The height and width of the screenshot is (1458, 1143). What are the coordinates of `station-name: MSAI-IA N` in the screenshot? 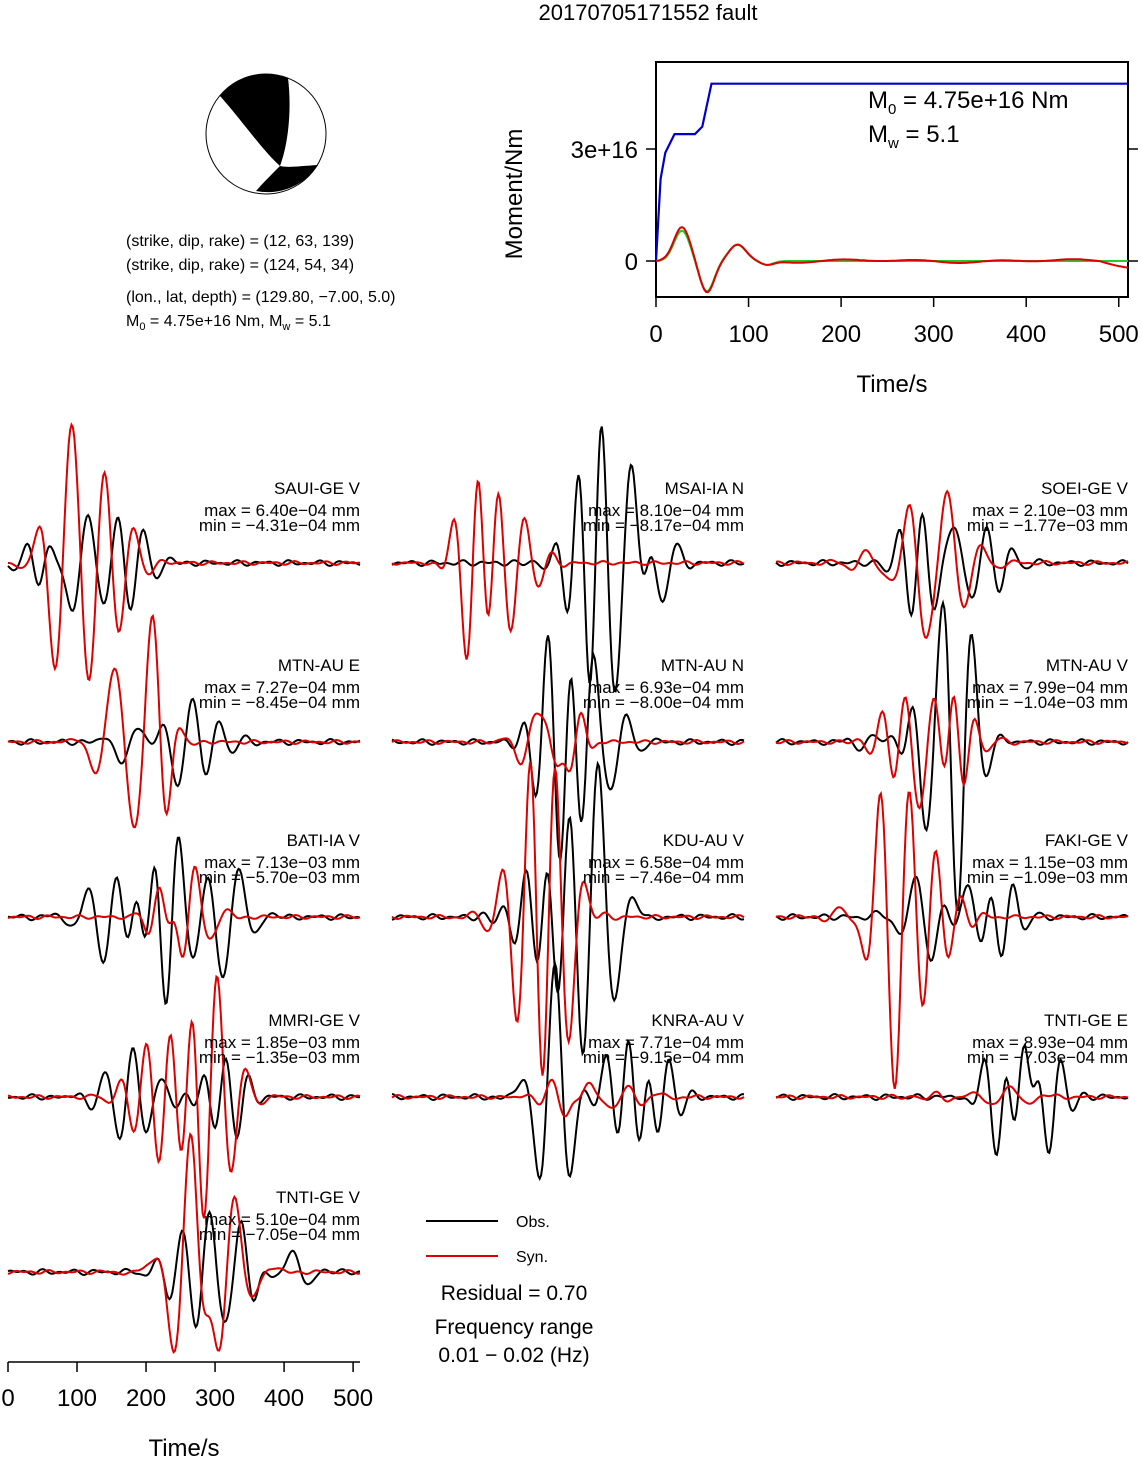 It's located at (704, 488).